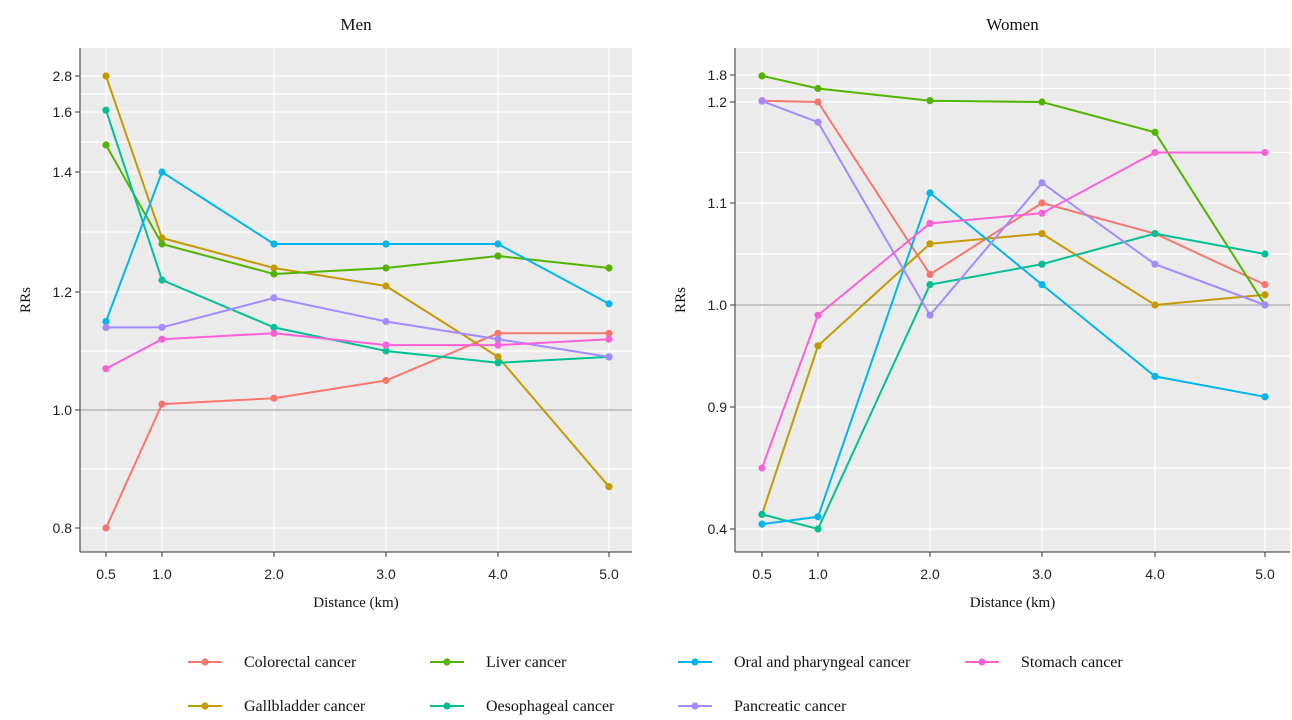 The image size is (1292, 720). I want to click on y-tick-label: 0.9, so click(718, 407).